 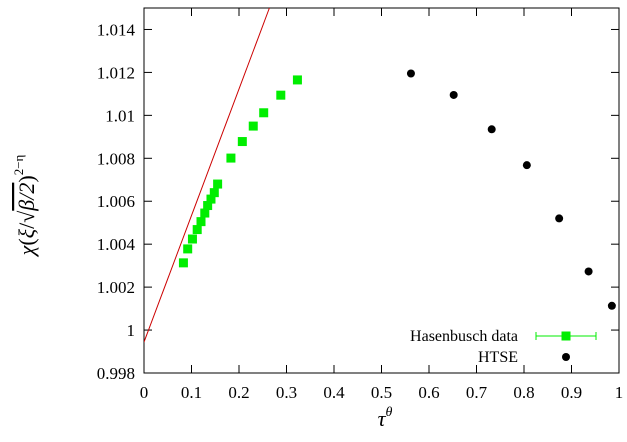 I want to click on x-tick-label: 0.6, so click(x=428, y=392).